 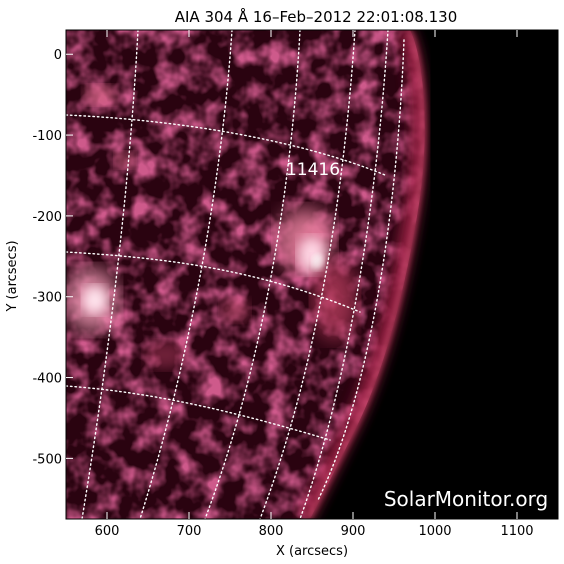 What do you see at coordinates (47, 379) in the screenshot?
I see `y-tick-label: -400` at bounding box center [47, 379].